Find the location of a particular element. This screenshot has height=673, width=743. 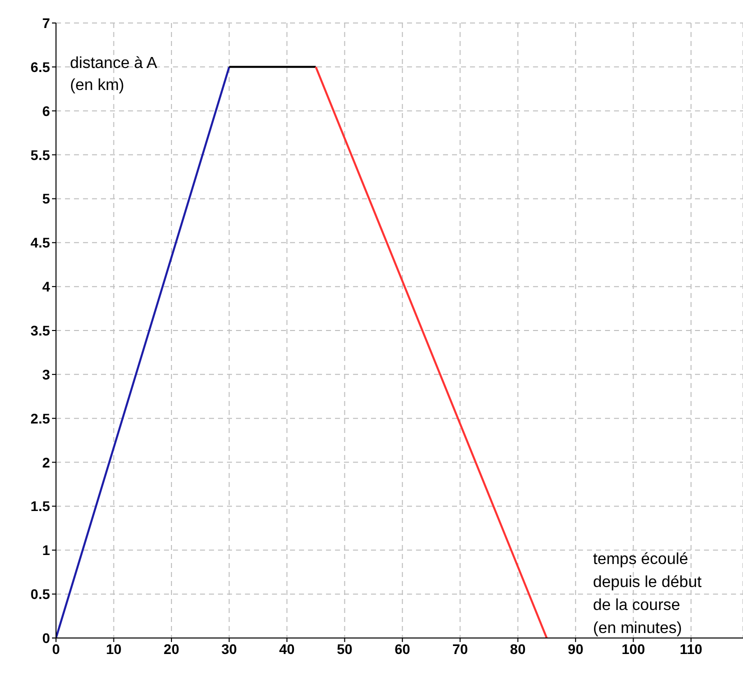

y-tick-label: 2 is located at coordinates (46, 462).